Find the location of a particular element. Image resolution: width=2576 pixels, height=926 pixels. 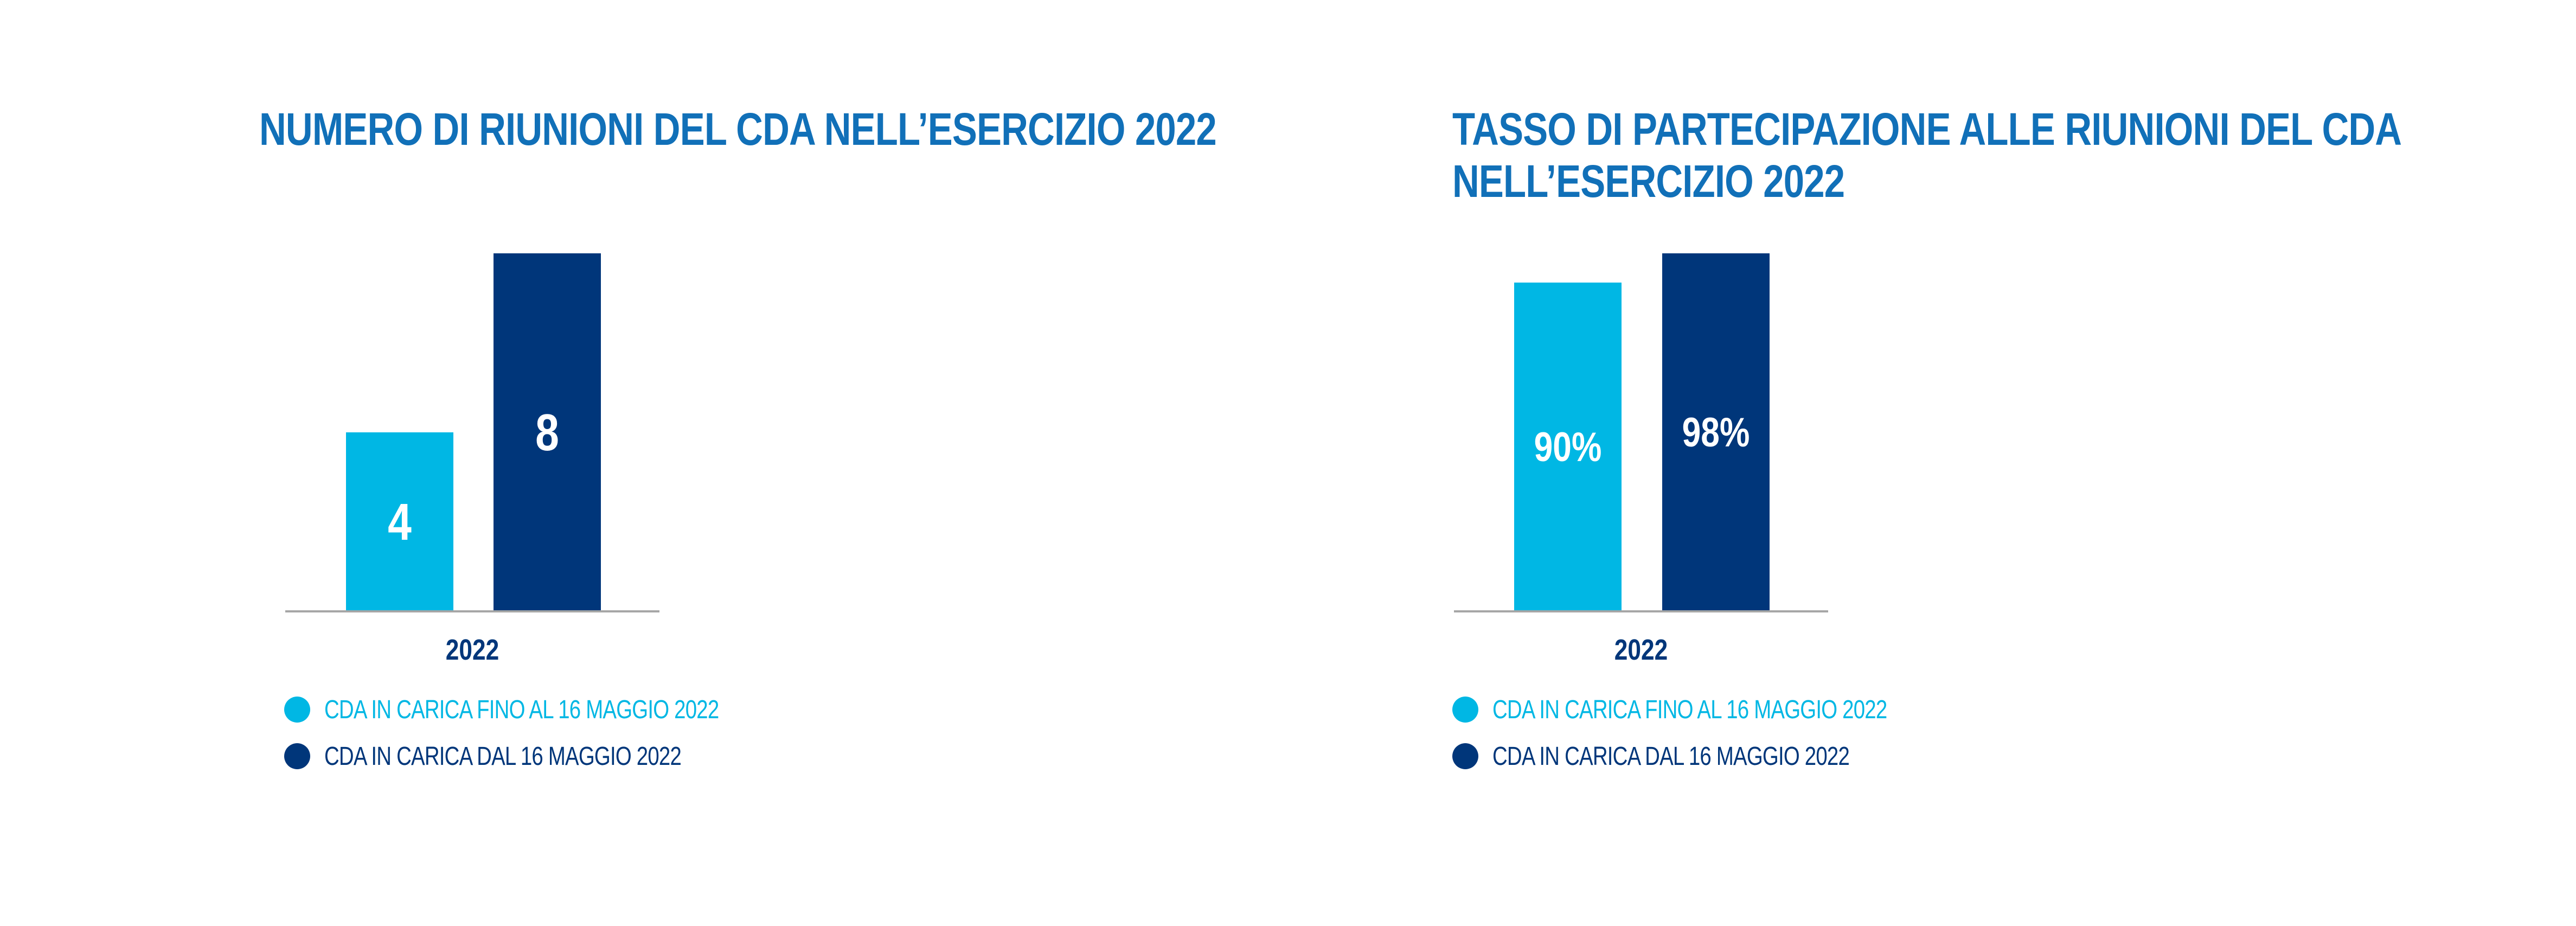

bar-value-label: 8 is located at coordinates (547, 432).